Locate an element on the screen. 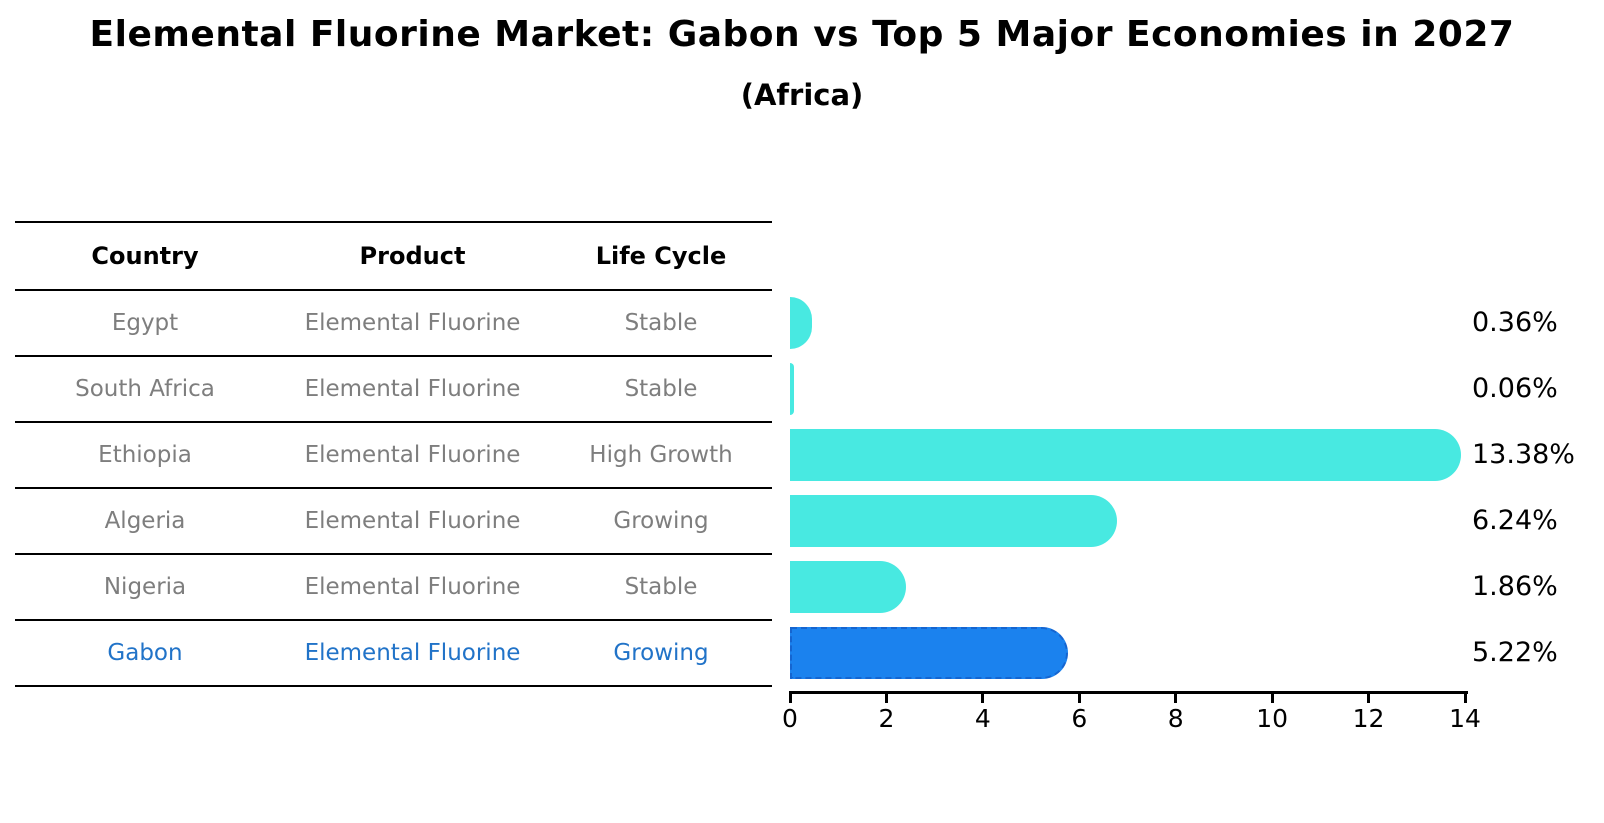 The image size is (1604, 823). value-label-nigeria: 1.86% is located at coordinates (1515, 586).